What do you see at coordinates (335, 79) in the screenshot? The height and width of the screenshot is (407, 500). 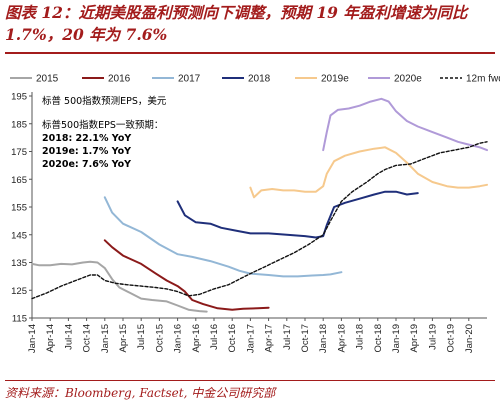 I see `legend-label-2019e: 2019e` at bounding box center [335, 79].